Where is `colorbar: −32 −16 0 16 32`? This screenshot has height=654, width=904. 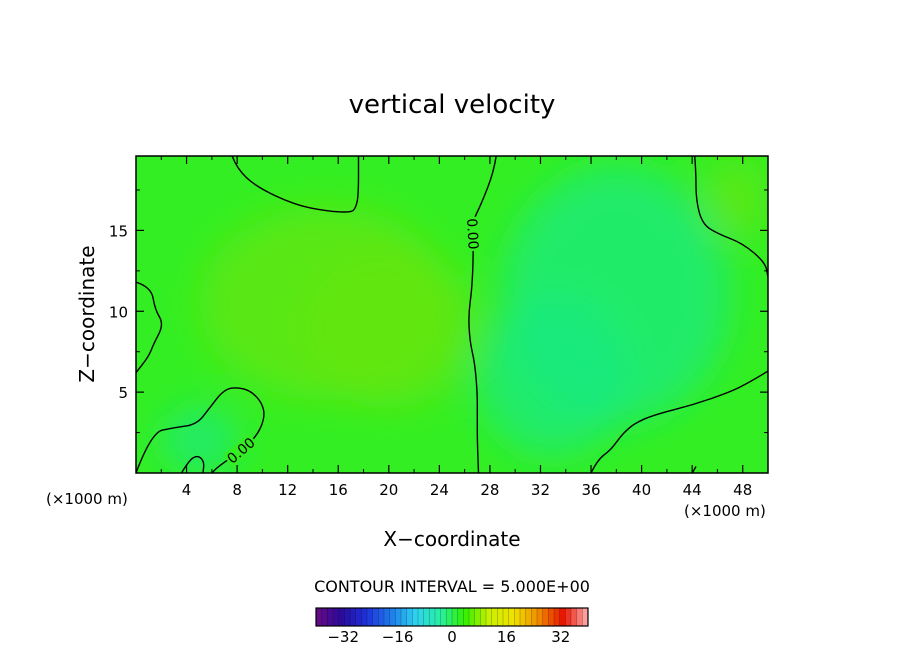
colorbar: −32 −16 0 16 32 is located at coordinates (452, 626).